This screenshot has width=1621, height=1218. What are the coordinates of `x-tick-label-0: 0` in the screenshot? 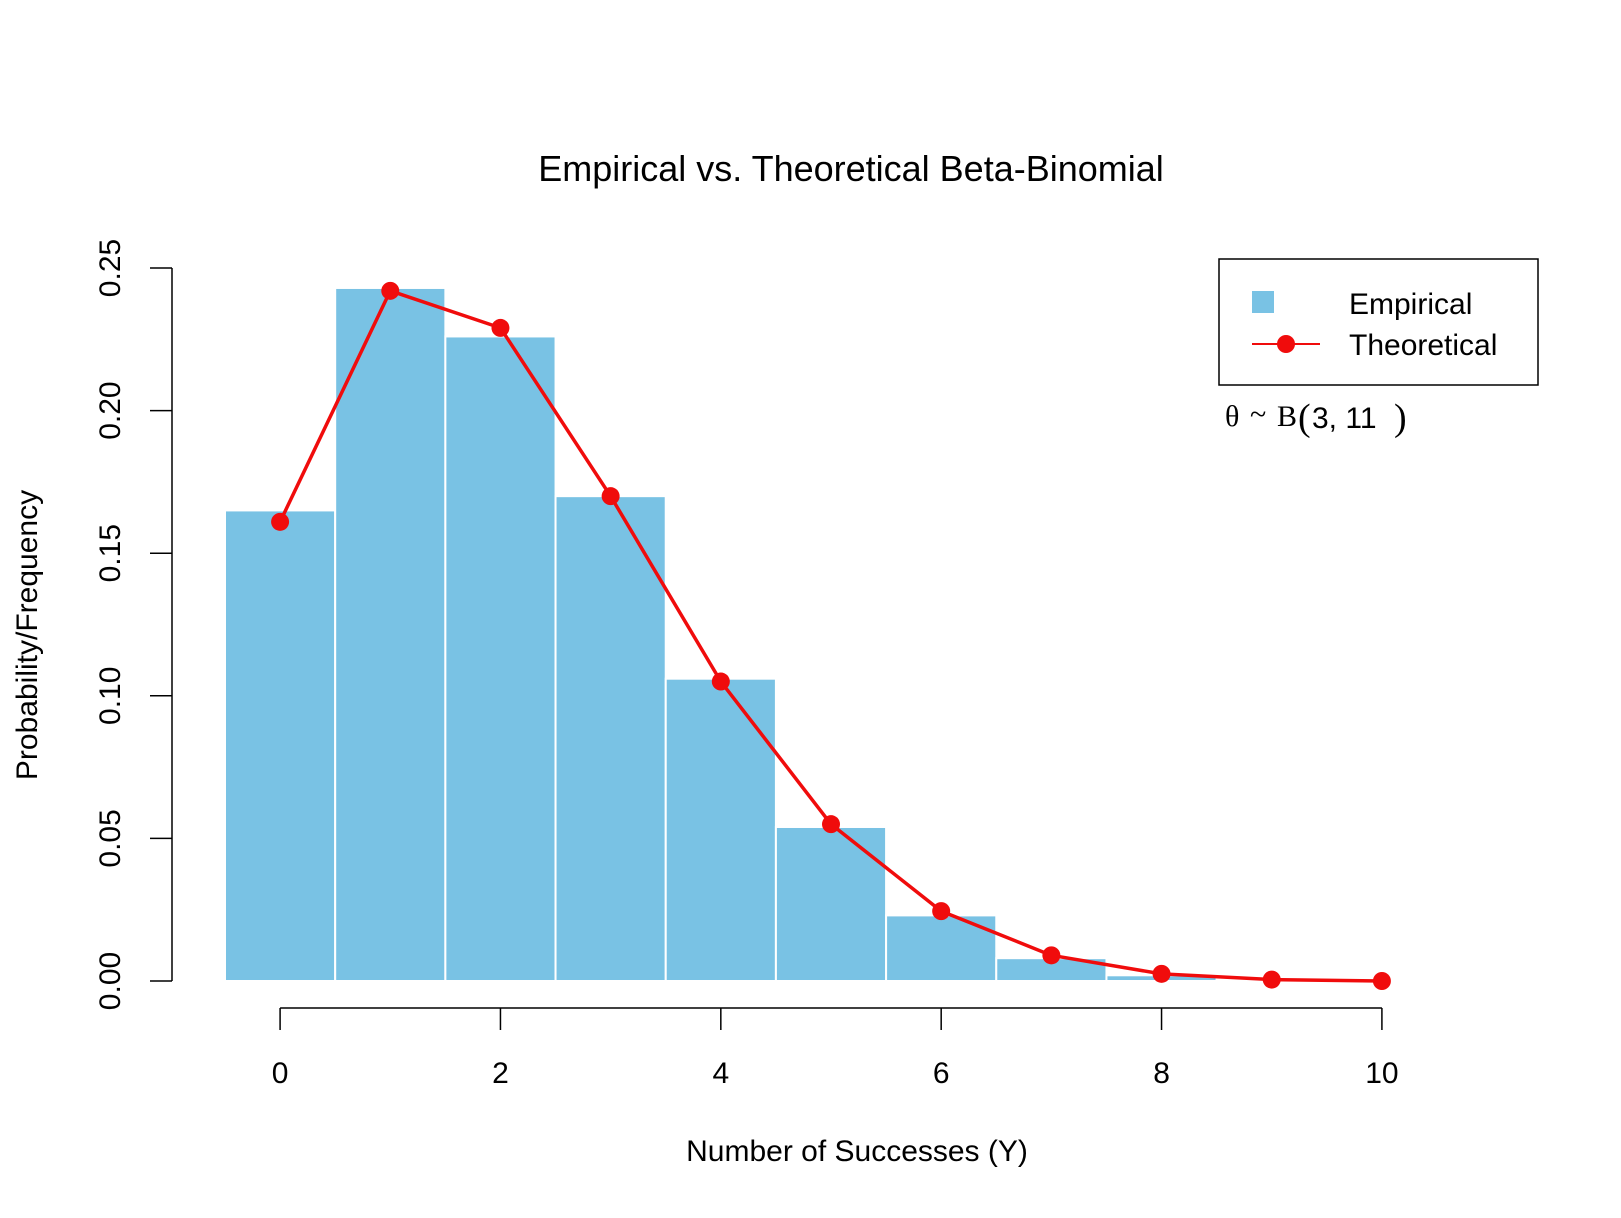 It's located at (280, 1073).